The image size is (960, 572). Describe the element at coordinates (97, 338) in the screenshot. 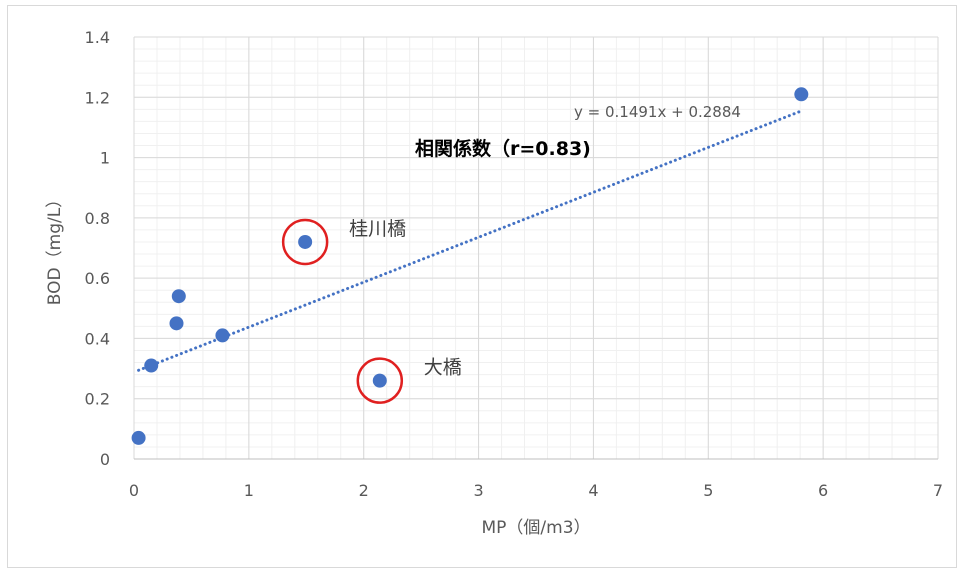

I see `y-tick-label: 0.4` at that location.